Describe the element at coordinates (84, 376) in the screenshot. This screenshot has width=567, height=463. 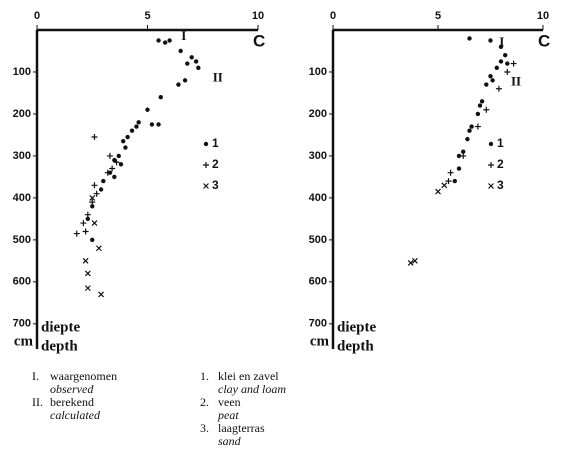
I see `dutch: waargenomen` at that location.